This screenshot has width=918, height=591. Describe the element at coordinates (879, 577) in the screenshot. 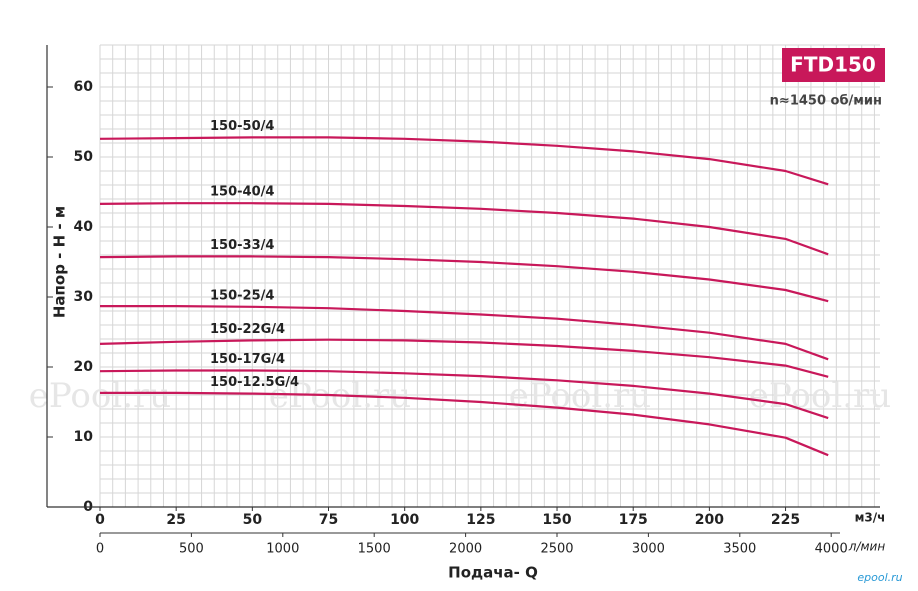

I see `corner-mark: epool.ru` at that location.